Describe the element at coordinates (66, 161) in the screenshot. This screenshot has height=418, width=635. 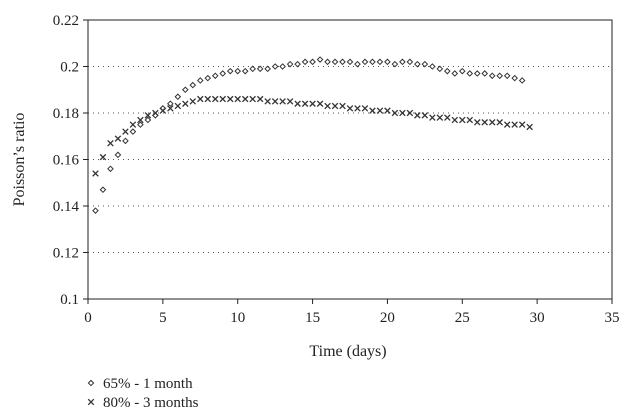
I see `y-tick-label: 0.16` at that location.